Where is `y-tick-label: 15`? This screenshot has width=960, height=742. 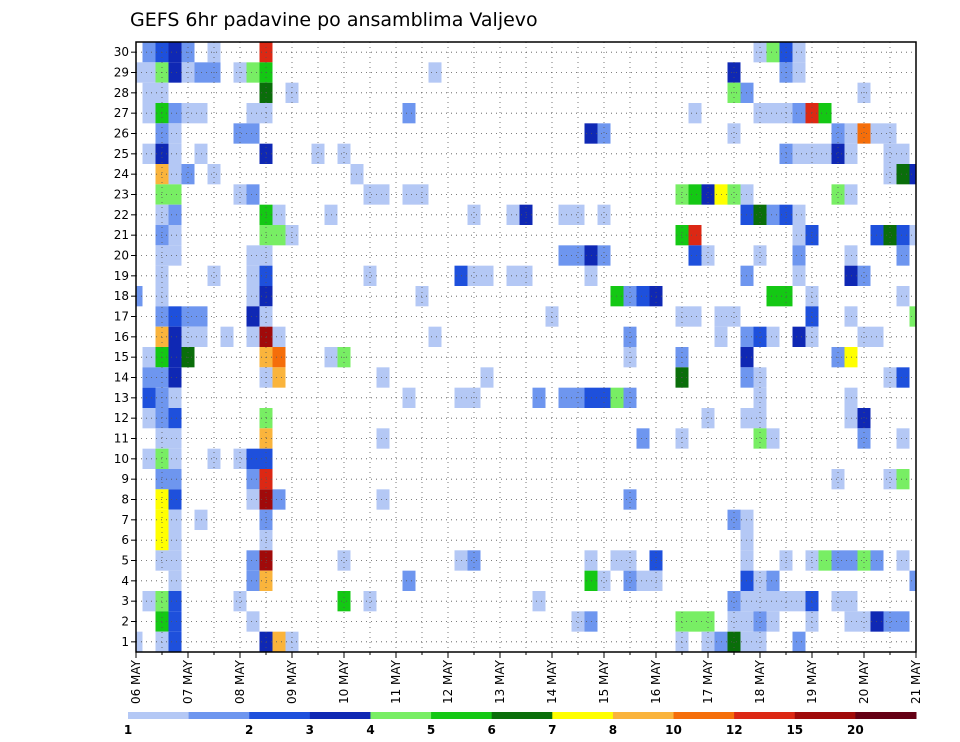 y-tick-label: 15 is located at coordinates (121, 357).